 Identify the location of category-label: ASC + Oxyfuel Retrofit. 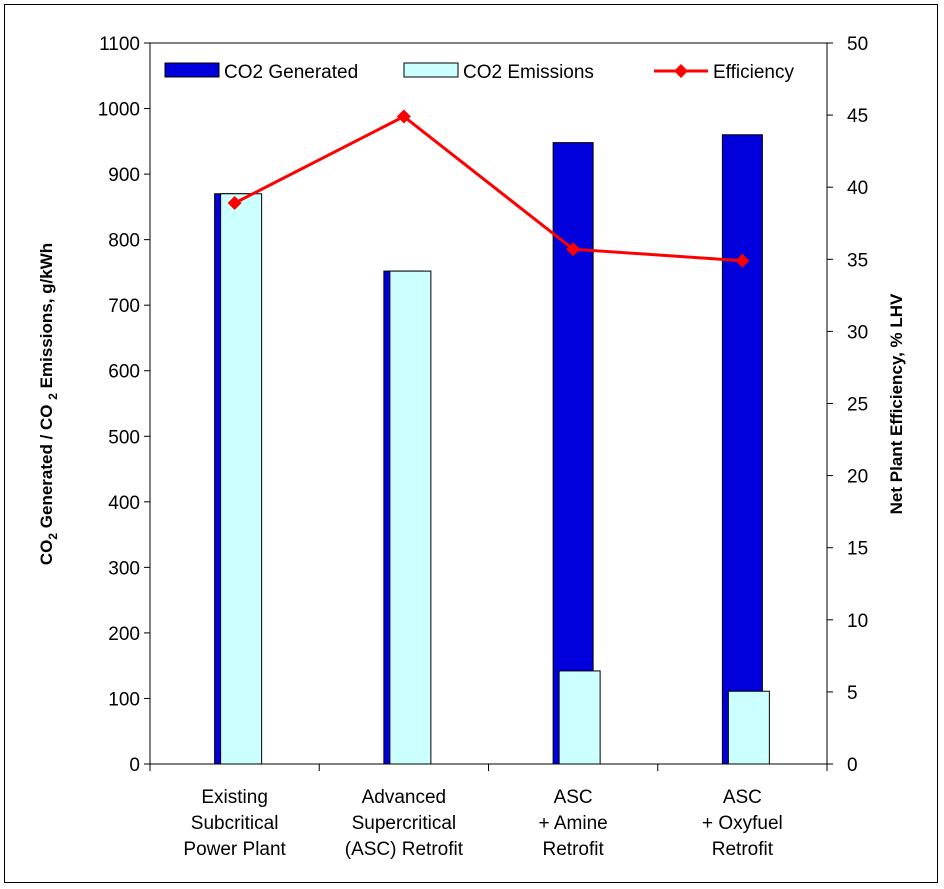
(742, 823).